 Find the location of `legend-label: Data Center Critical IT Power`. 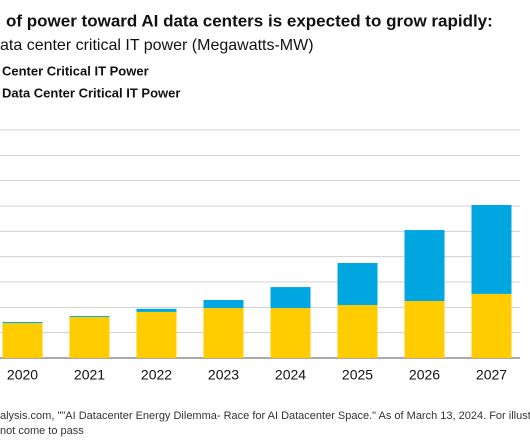

legend-label: Data Center Critical IT Power is located at coordinates (91, 92).